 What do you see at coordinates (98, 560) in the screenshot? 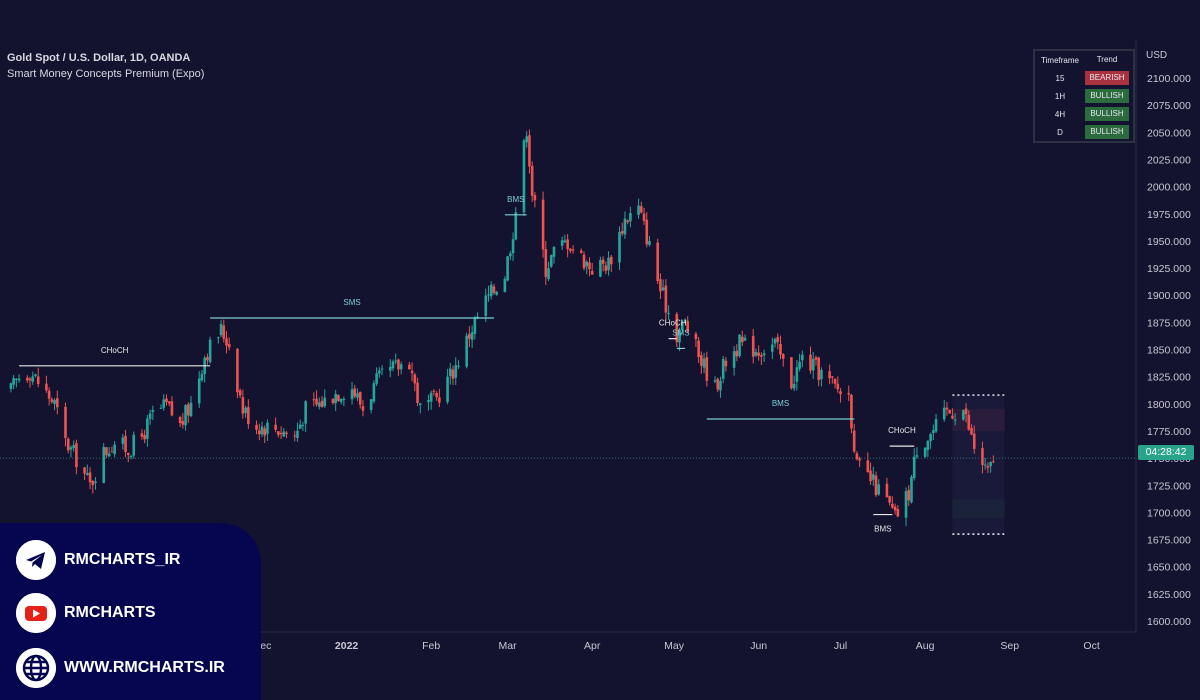
I see `telegram-link: RMCHARTS_IR` at bounding box center [98, 560].